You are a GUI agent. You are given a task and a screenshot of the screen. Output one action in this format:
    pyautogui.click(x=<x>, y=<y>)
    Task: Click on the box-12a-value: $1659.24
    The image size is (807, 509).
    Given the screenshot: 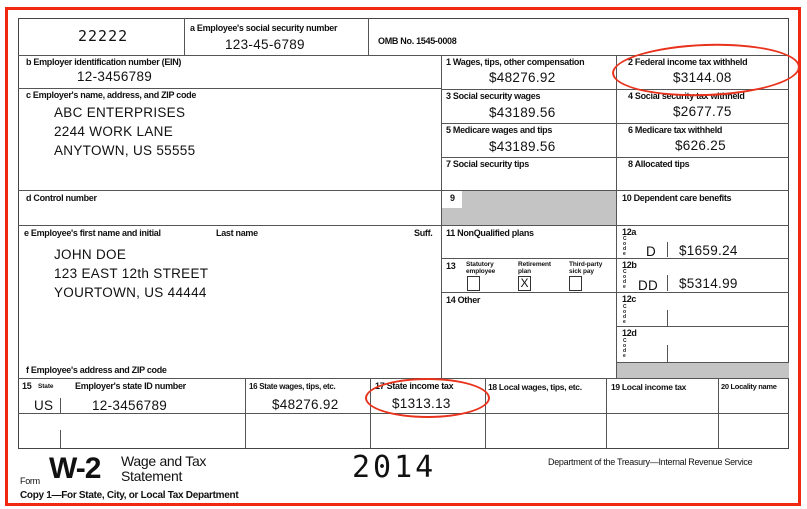 What is the action you would take?
    pyautogui.click(x=708, y=250)
    